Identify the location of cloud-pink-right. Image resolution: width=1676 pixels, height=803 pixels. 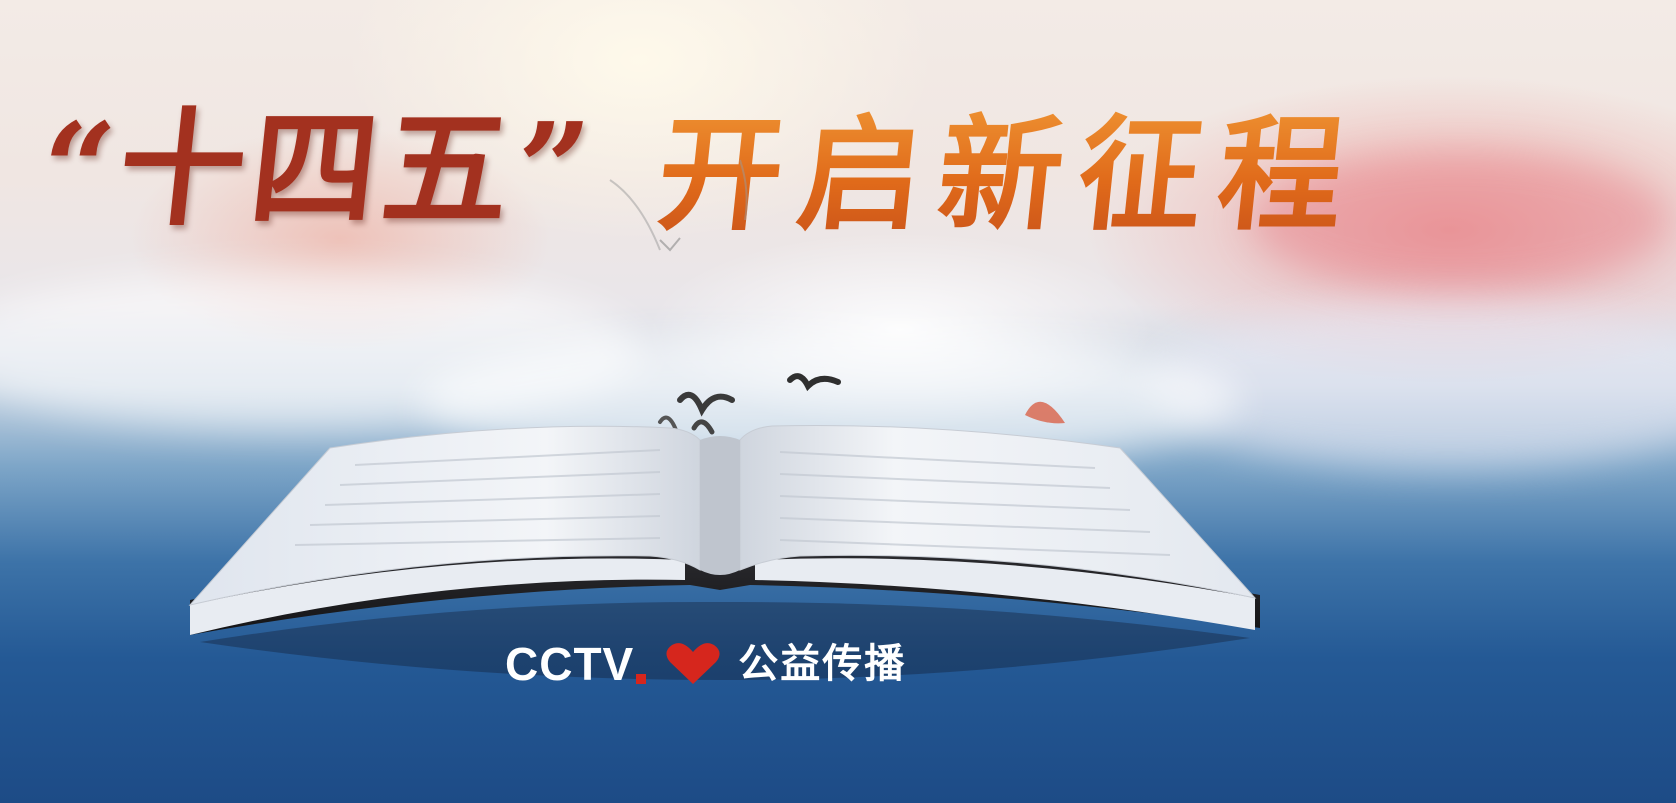
(1460, 220).